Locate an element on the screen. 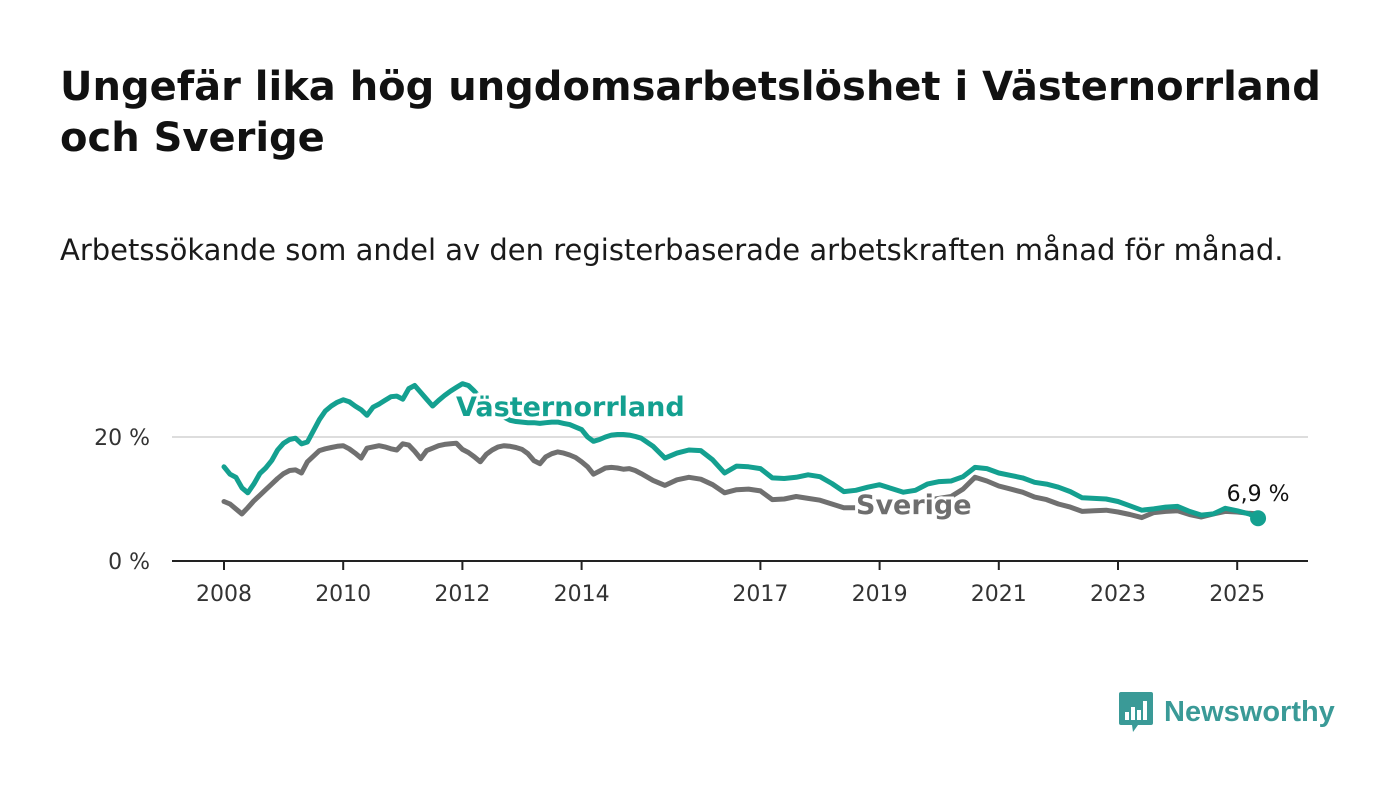  newsworthy-logo: Newsworthy is located at coordinates (1226, 712).